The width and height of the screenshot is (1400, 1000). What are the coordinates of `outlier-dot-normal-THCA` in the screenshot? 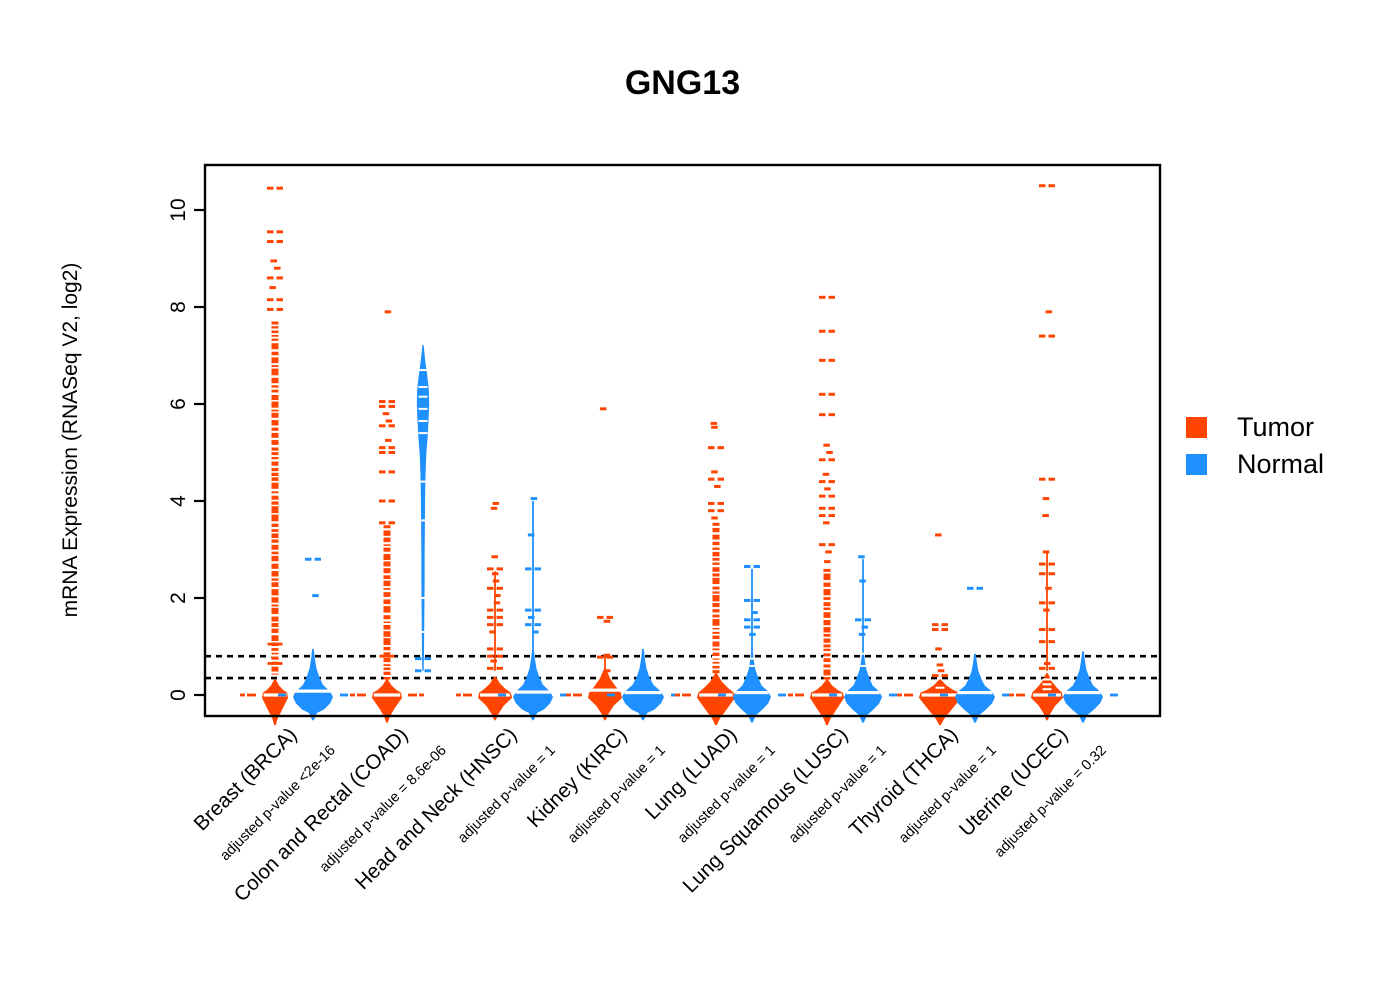 It's located at (979, 588).